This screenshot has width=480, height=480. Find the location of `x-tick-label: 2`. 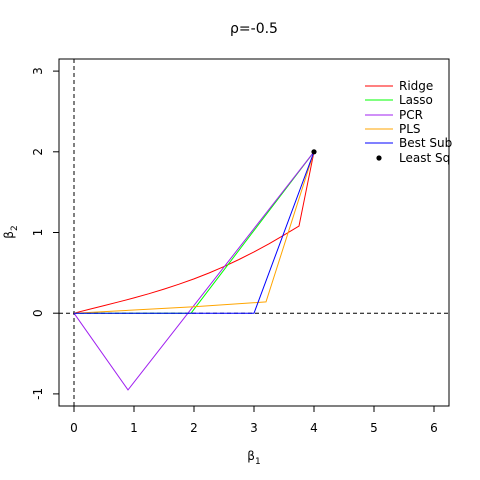

x-tick-label: 2 is located at coordinates (194, 428).